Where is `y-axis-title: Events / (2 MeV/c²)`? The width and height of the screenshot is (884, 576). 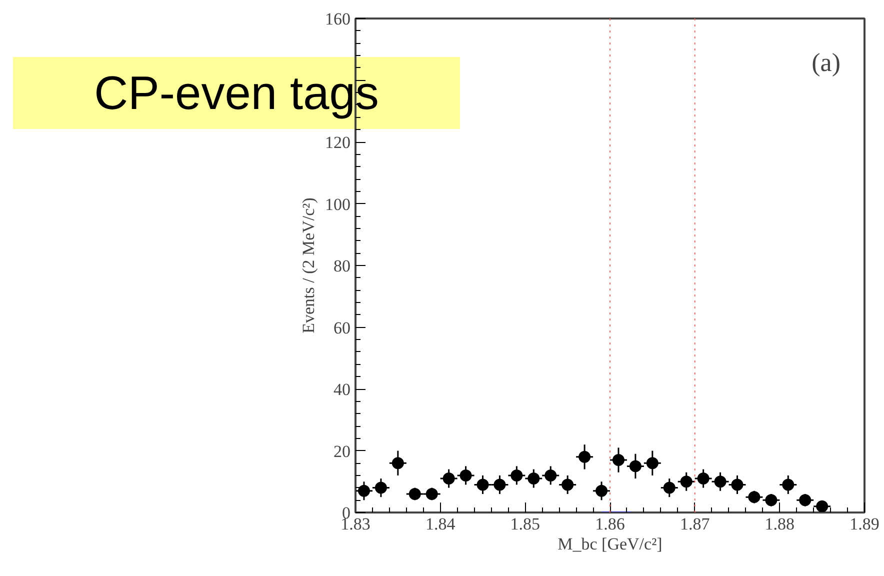
y-axis-title: Events / (2 MeV/c²) is located at coordinates (308, 266).